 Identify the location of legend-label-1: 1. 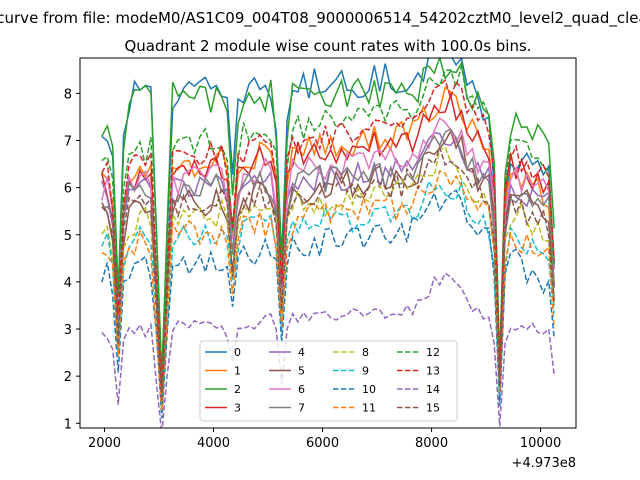
(237, 371).